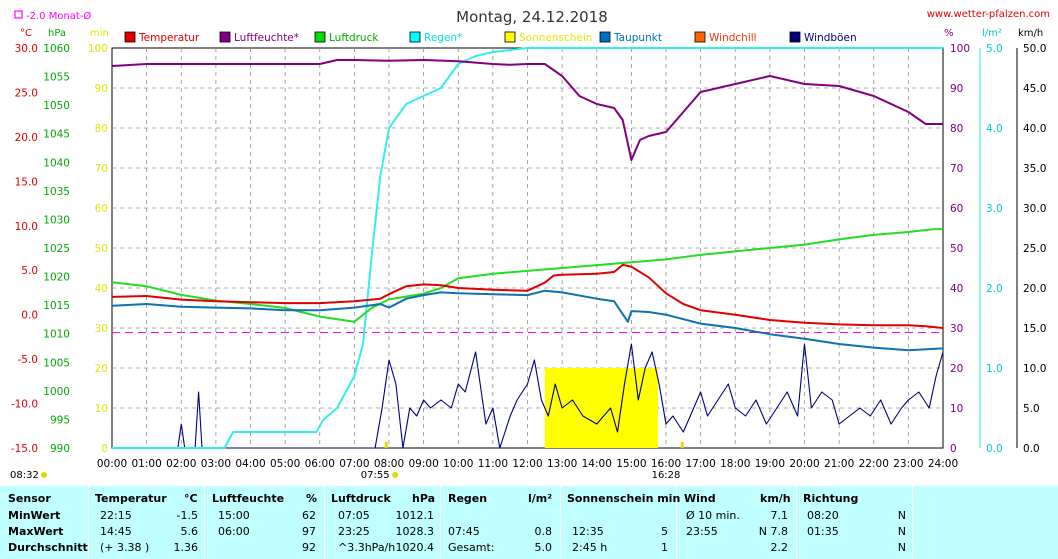 The width and height of the screenshot is (1058, 559). I want to click on hpa-tick-label: 1035, so click(56, 192).